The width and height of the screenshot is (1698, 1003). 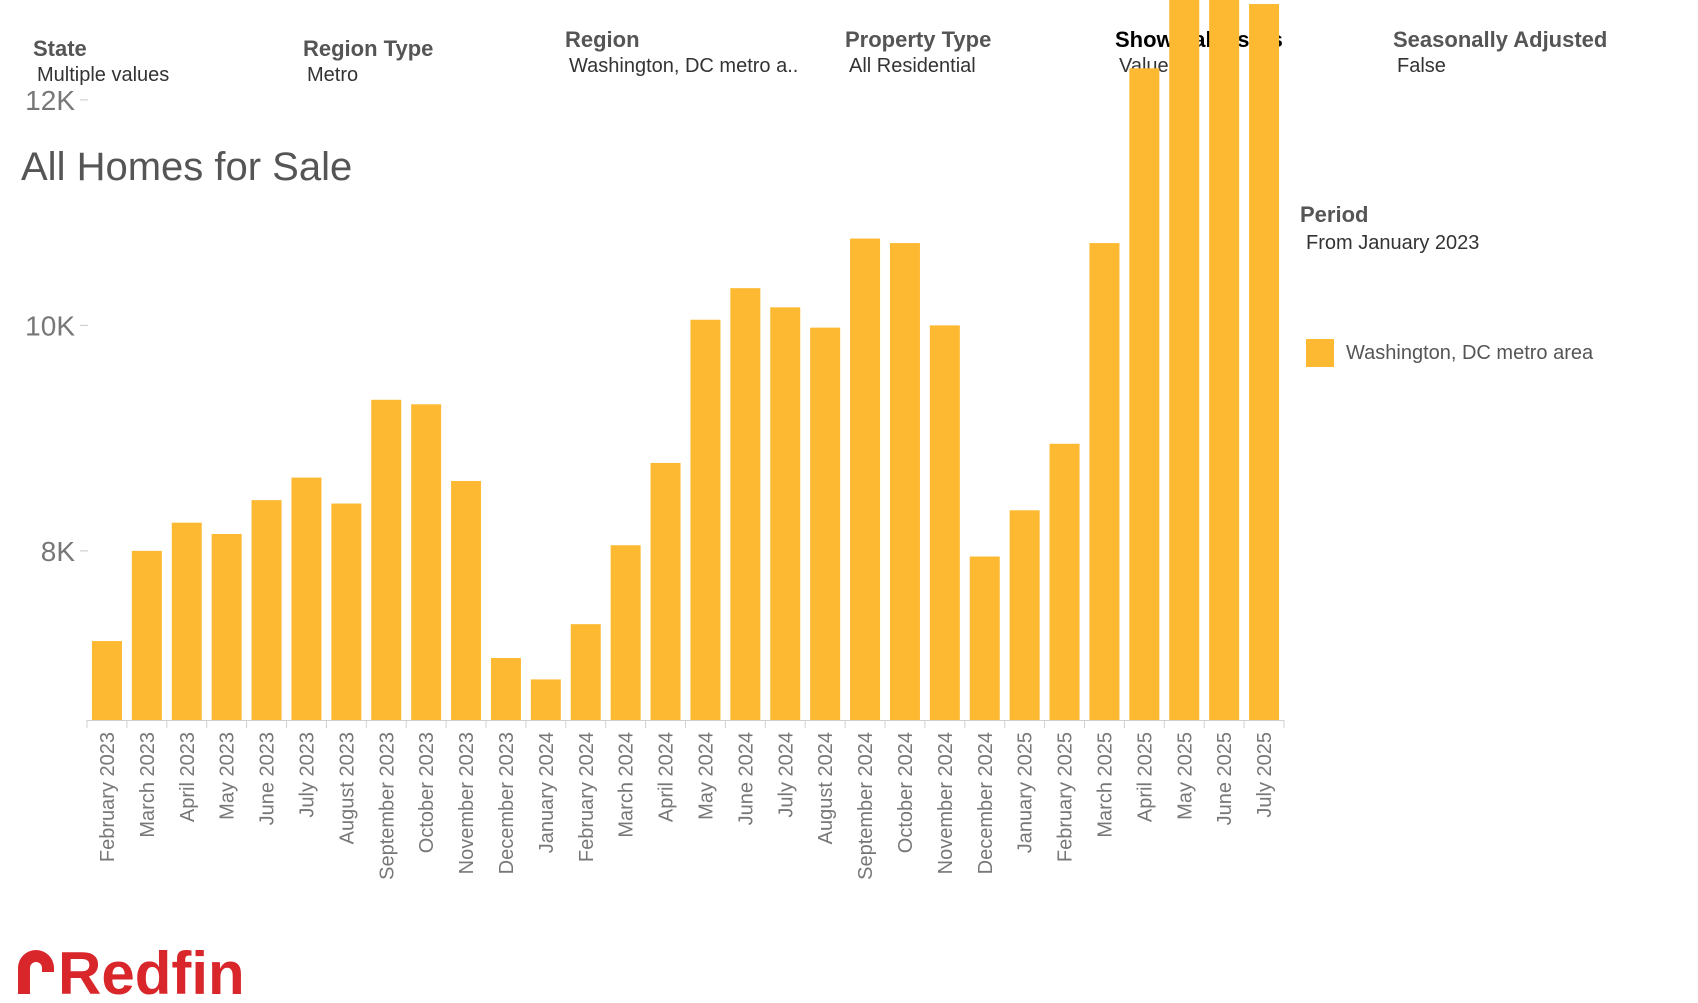 What do you see at coordinates (1334, 214) in the screenshot?
I see `period-label: Period` at bounding box center [1334, 214].